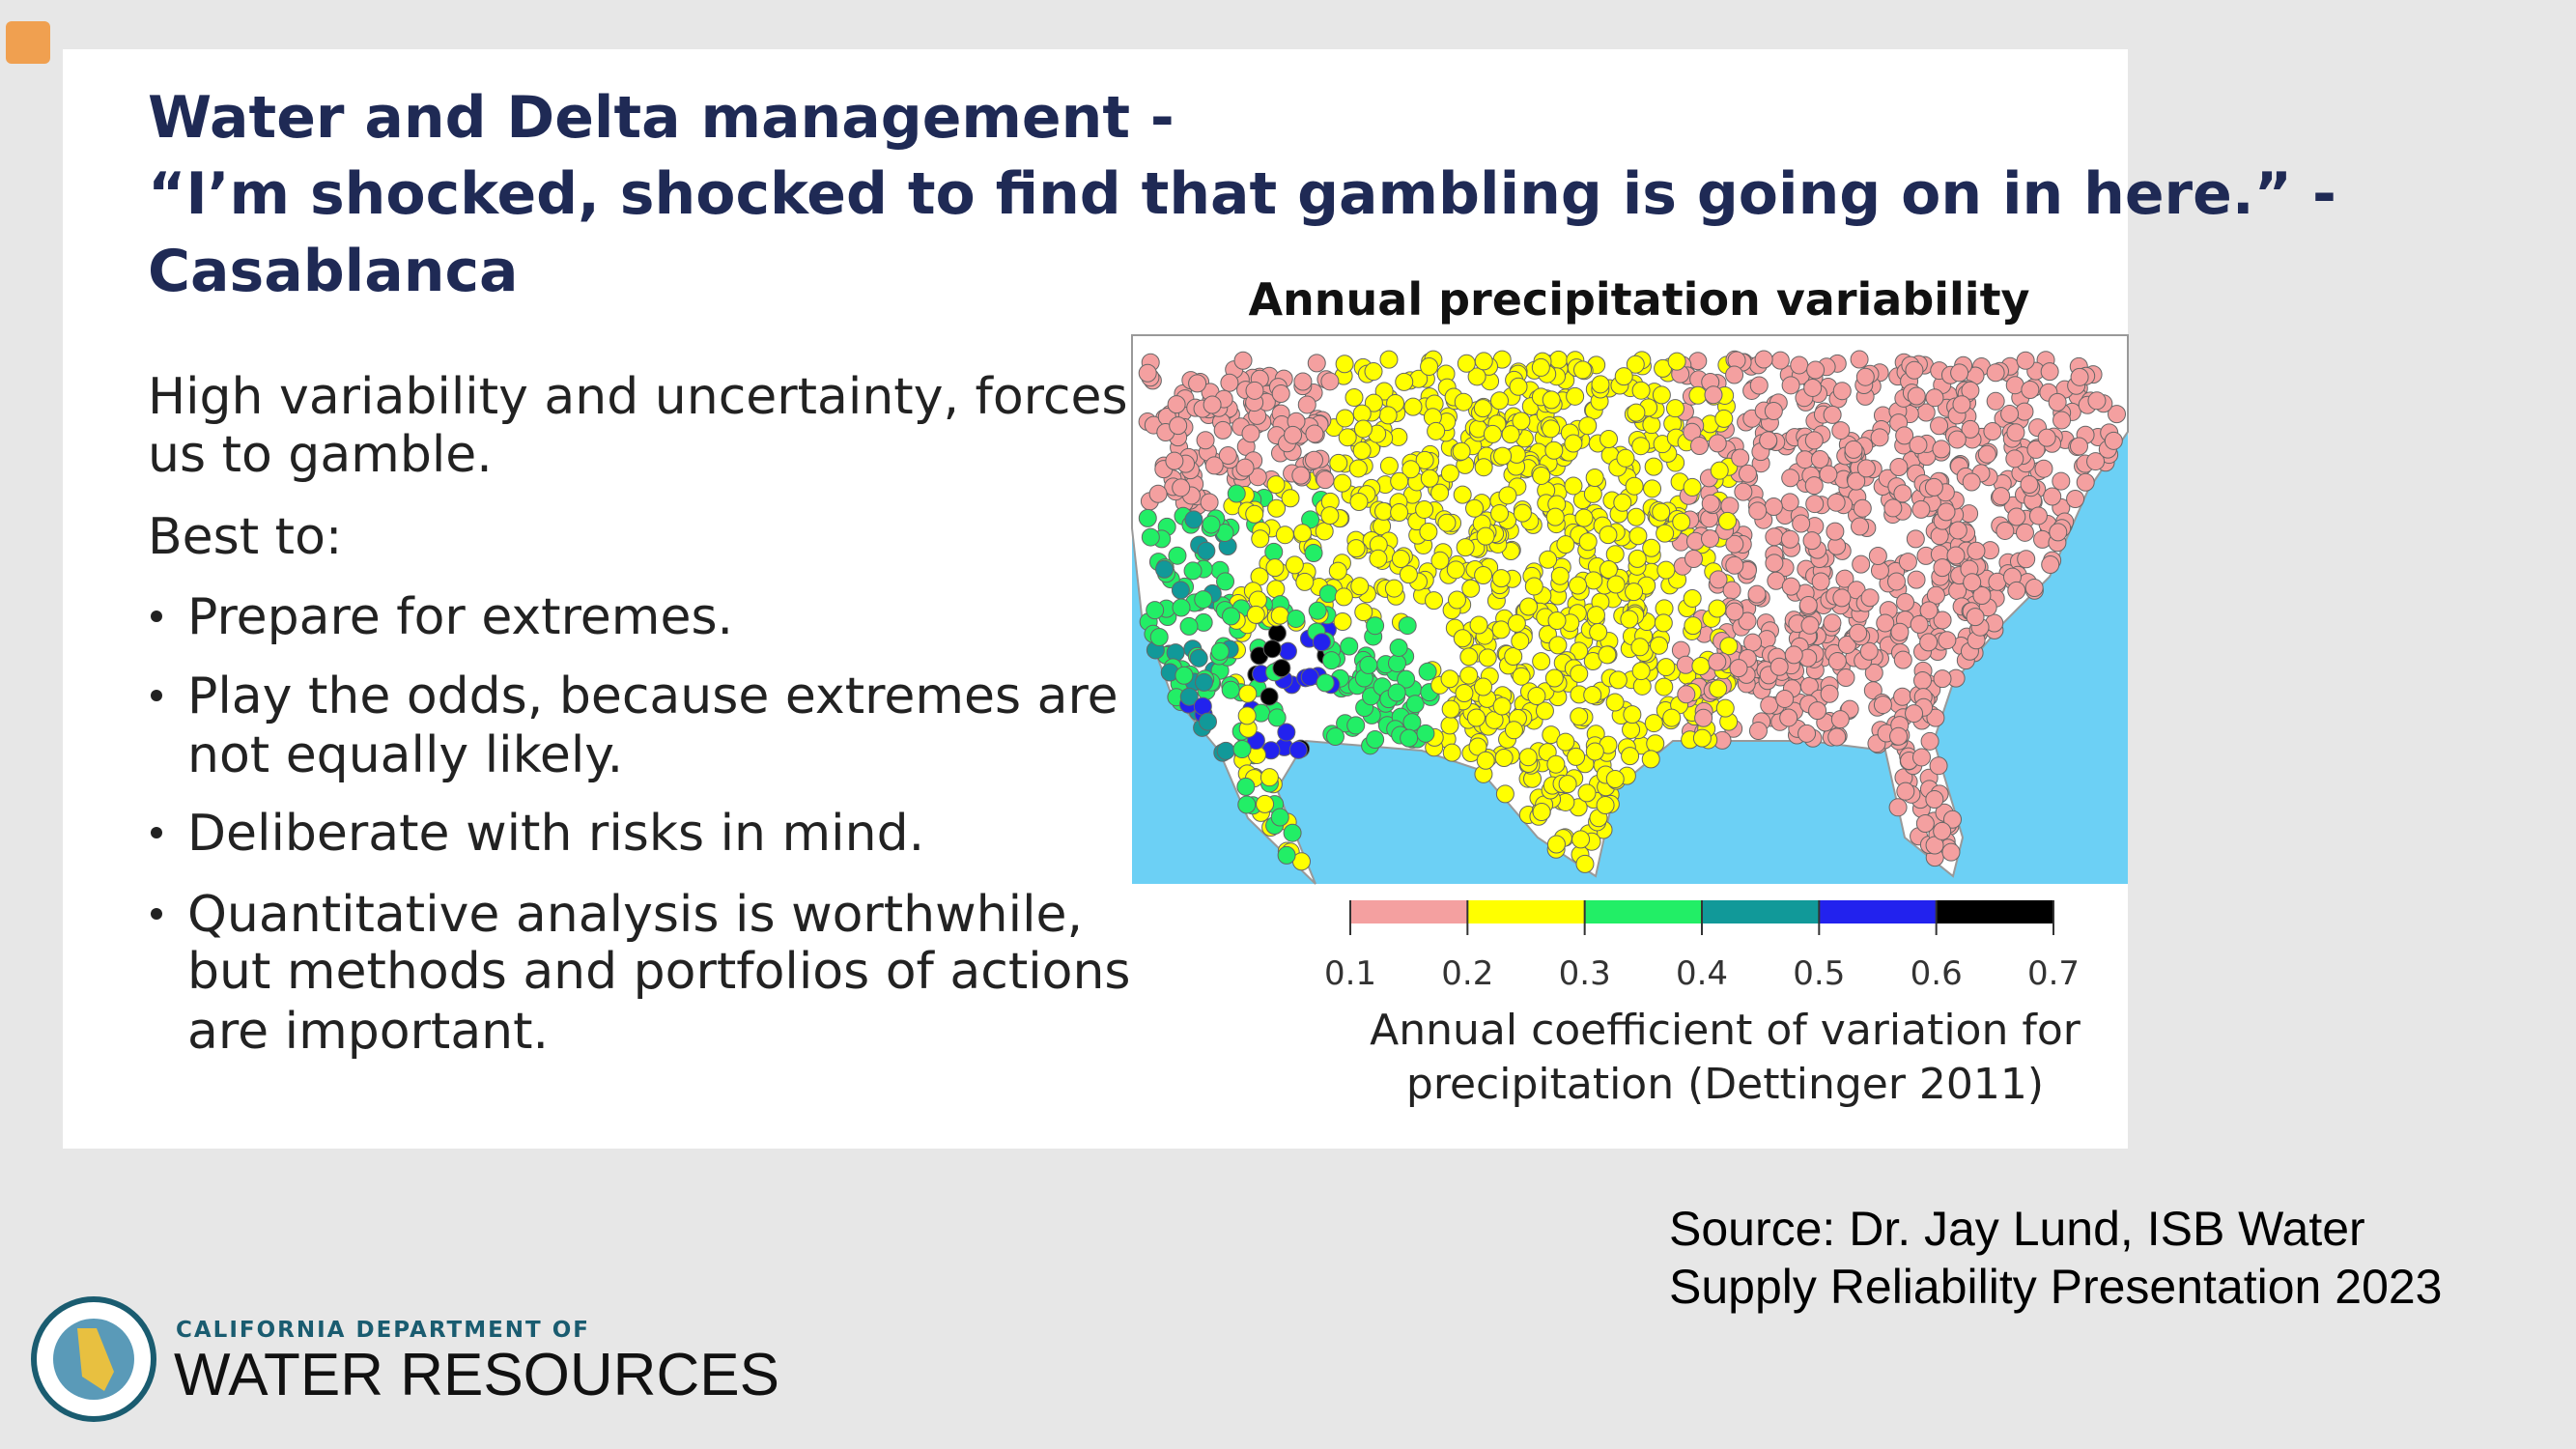  I want to click on colorbar-tick-label: 0.6, so click(1937, 973).